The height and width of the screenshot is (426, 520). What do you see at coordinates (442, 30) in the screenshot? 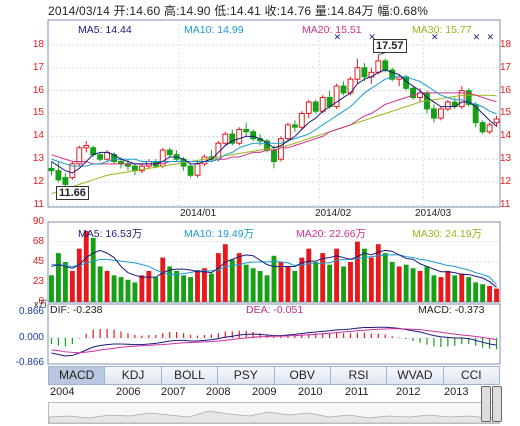
I see `price-legend-ma30: MA30: 15.77` at bounding box center [442, 30].